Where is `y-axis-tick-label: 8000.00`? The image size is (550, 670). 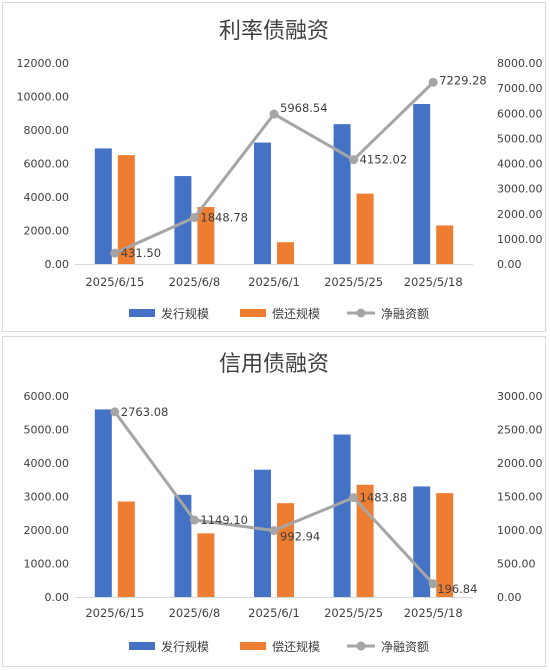 y-axis-tick-label: 8000.00 is located at coordinates (47, 130).